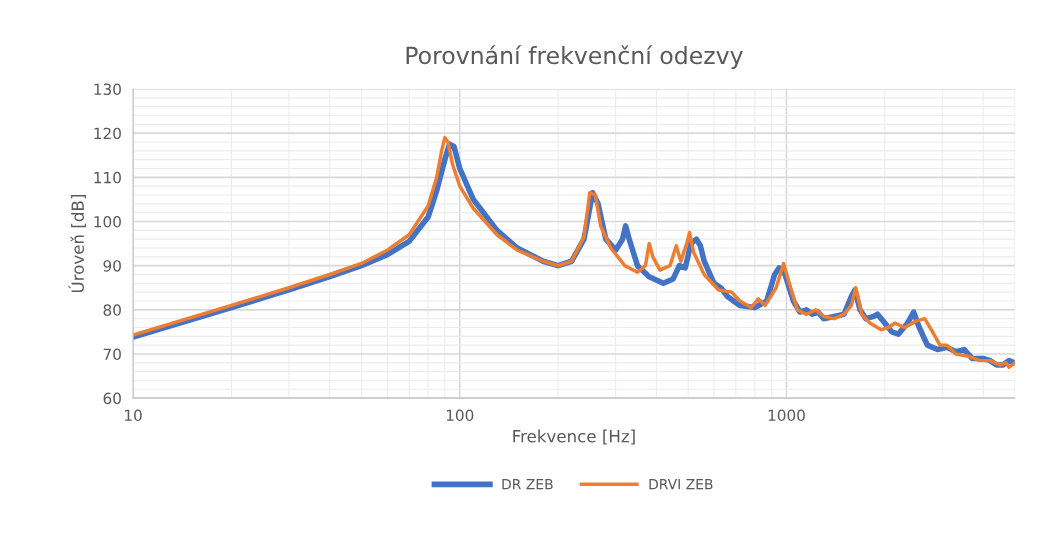  I want to click on y-tick-label: 130, so click(107, 89).